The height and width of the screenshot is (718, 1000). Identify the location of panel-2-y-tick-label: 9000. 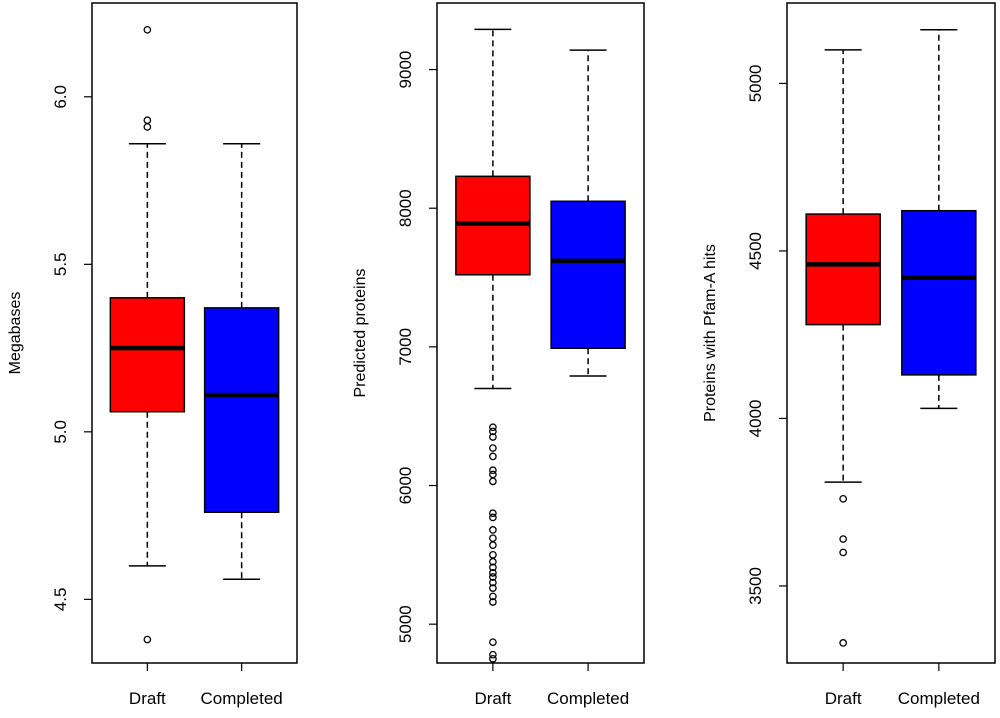
(405, 70).